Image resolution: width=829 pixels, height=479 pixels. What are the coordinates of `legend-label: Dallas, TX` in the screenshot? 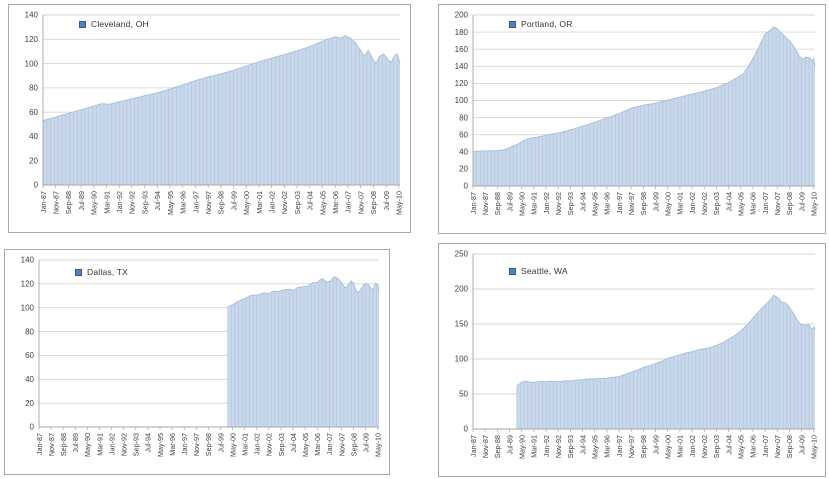 It's located at (108, 272).